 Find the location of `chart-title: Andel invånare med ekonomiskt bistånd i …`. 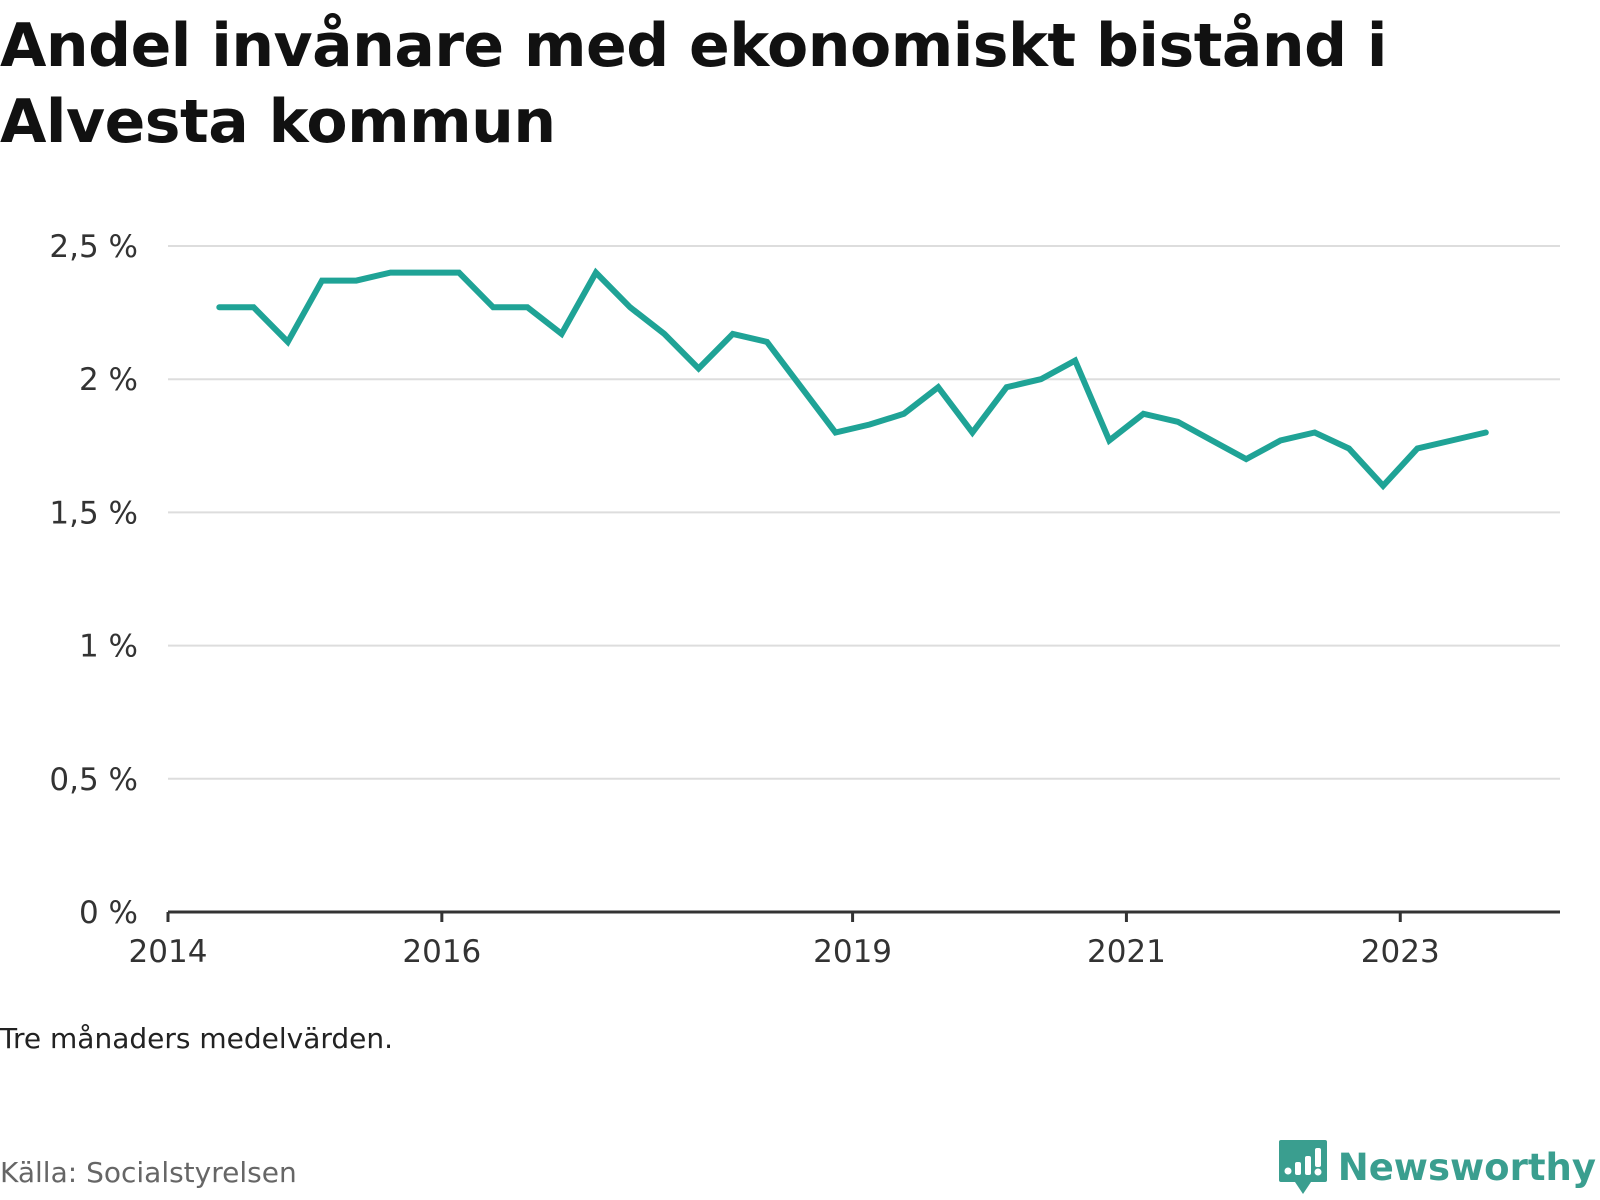

chart-title: Andel invånare med ekonomiskt bistånd i … is located at coordinates (693, 84).